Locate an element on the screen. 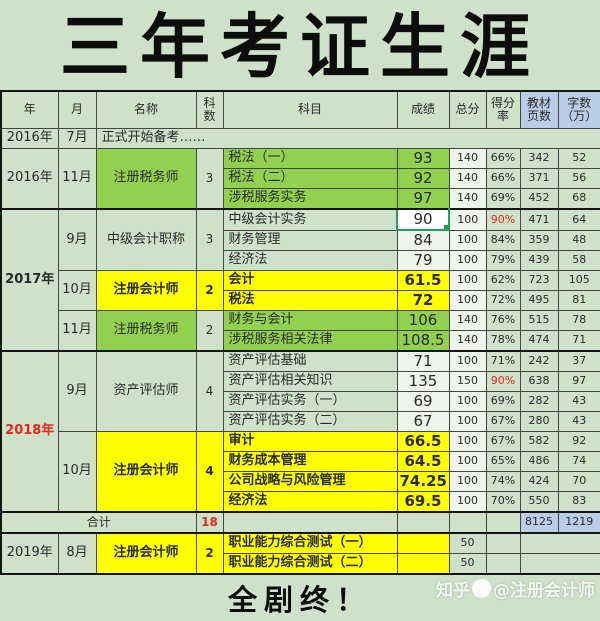  total-row: 合计 18 8125 1219 is located at coordinates (300, 522).